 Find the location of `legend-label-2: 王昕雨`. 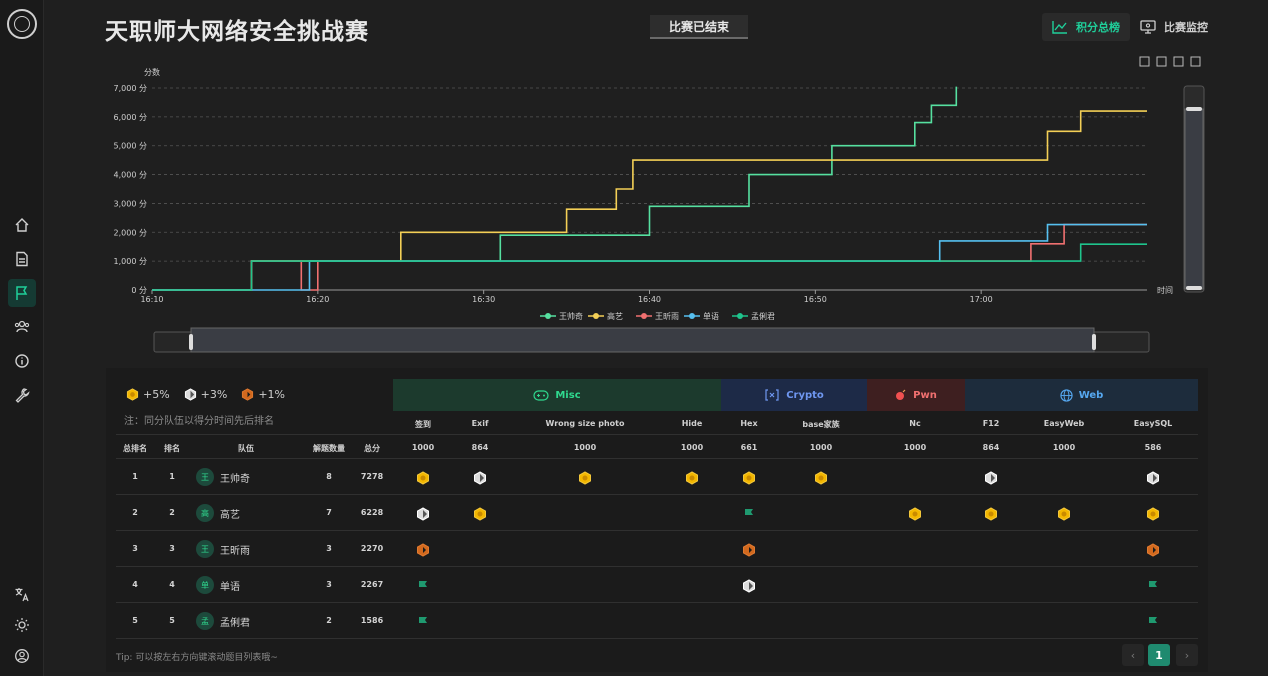

legend-label-2: 王昕雨 is located at coordinates (667, 316).